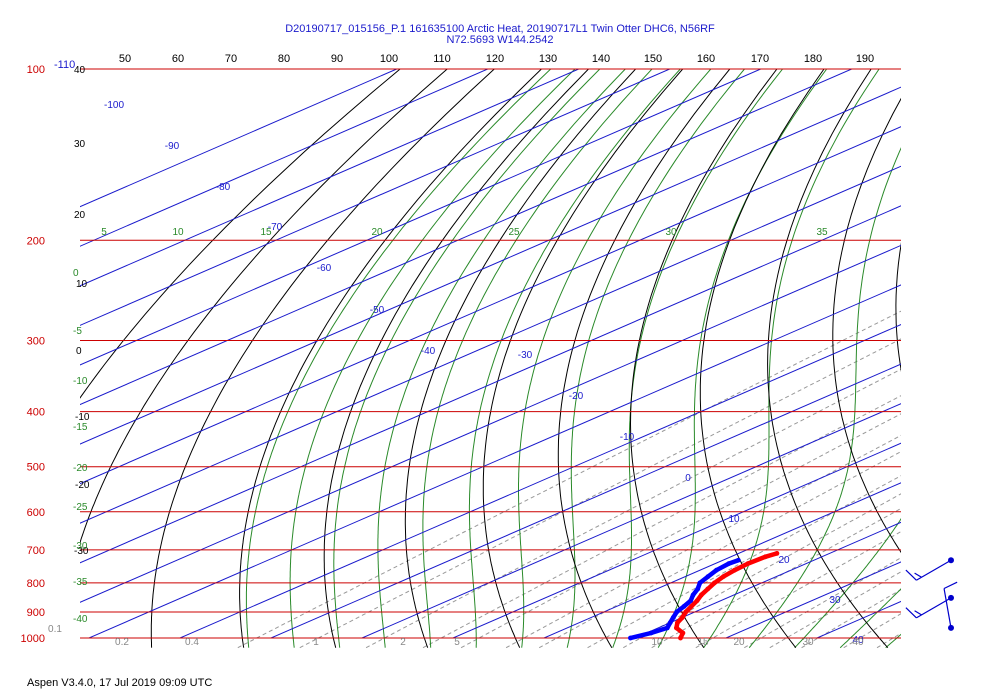  What do you see at coordinates (657, 642) in the screenshot?
I see `mixing-ratio-label: 10` at bounding box center [657, 642].